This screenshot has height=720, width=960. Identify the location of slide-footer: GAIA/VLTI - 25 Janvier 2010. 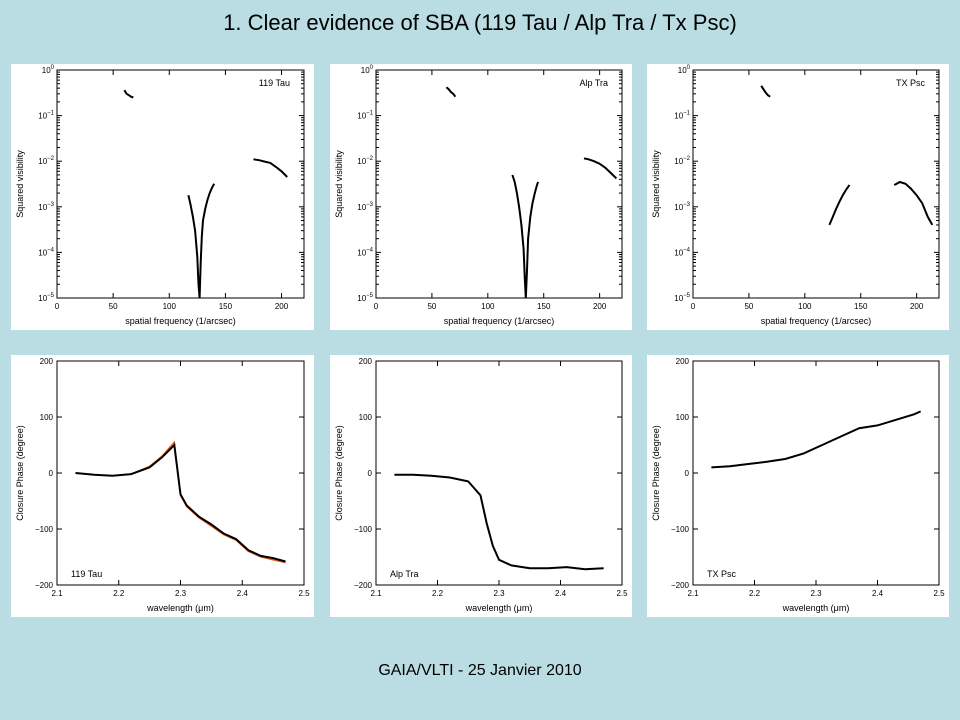
(480, 670).